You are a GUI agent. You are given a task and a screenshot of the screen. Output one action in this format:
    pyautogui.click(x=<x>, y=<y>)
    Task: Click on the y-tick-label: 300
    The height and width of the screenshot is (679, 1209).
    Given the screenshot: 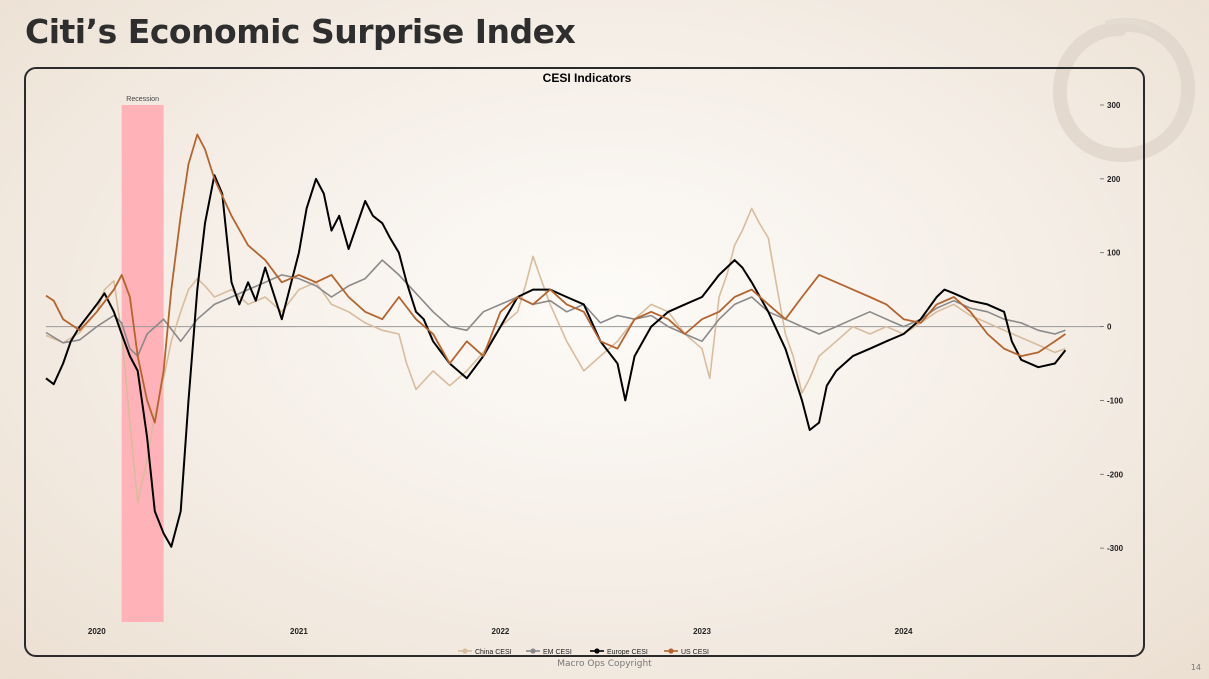 What is the action you would take?
    pyautogui.click(x=1114, y=105)
    